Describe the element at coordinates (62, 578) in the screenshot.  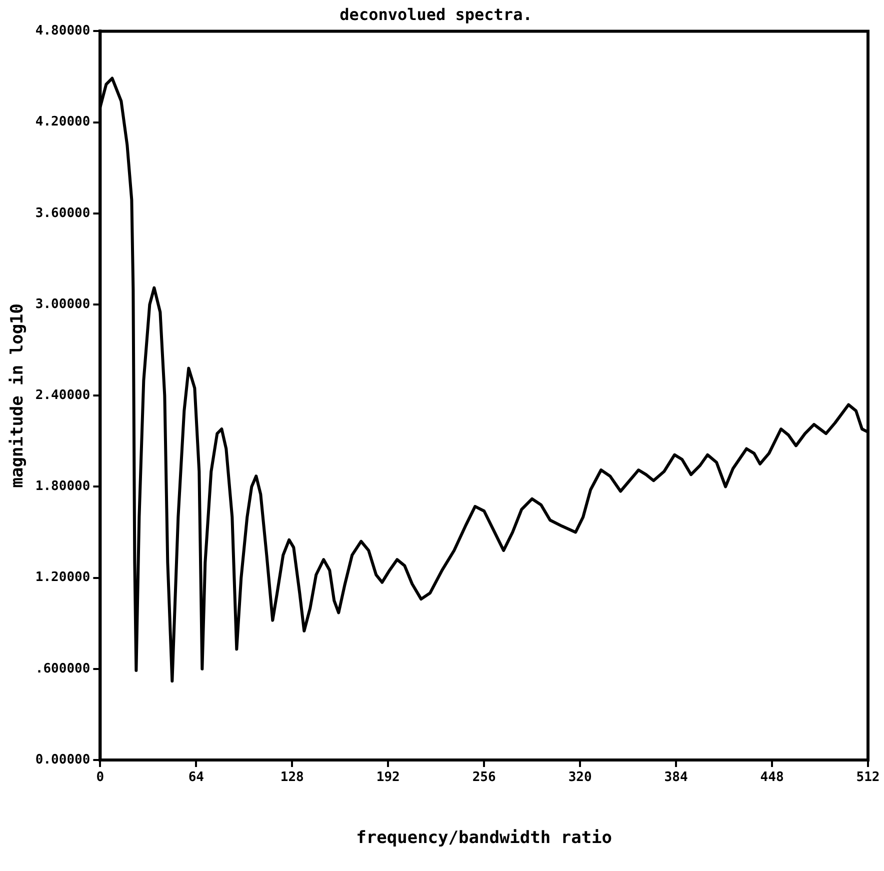
I see `y-tick-label: 1.20000` at that location.